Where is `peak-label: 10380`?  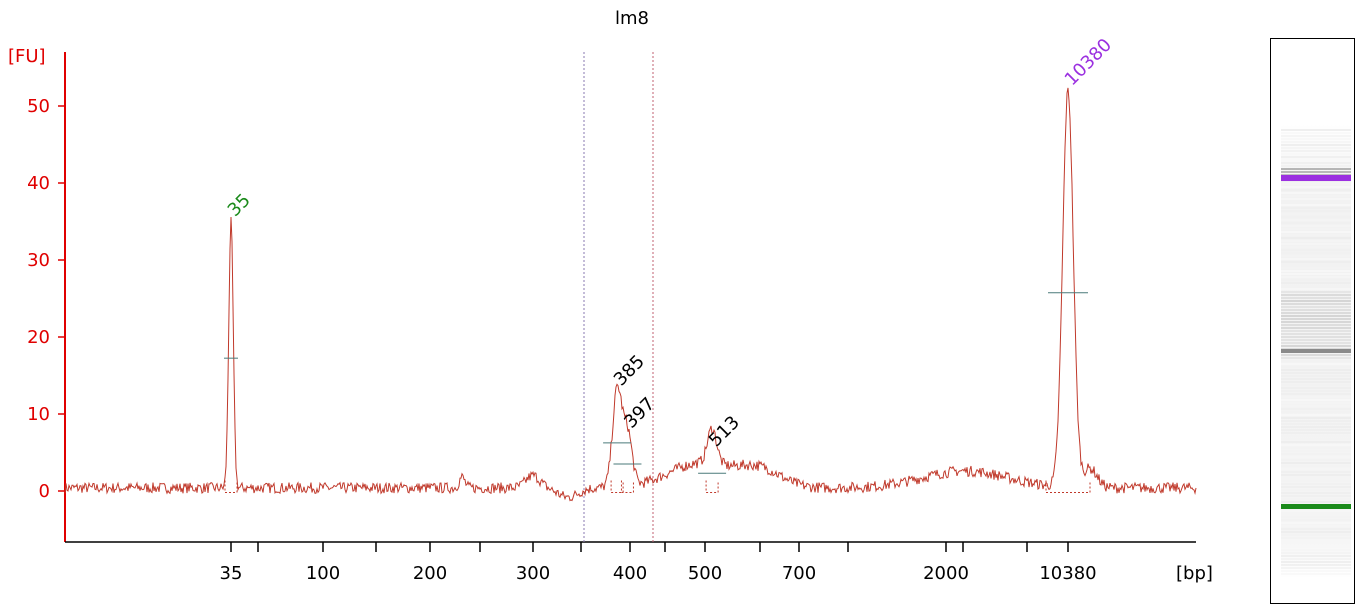 peak-label: 10380 is located at coordinates (1088, 62).